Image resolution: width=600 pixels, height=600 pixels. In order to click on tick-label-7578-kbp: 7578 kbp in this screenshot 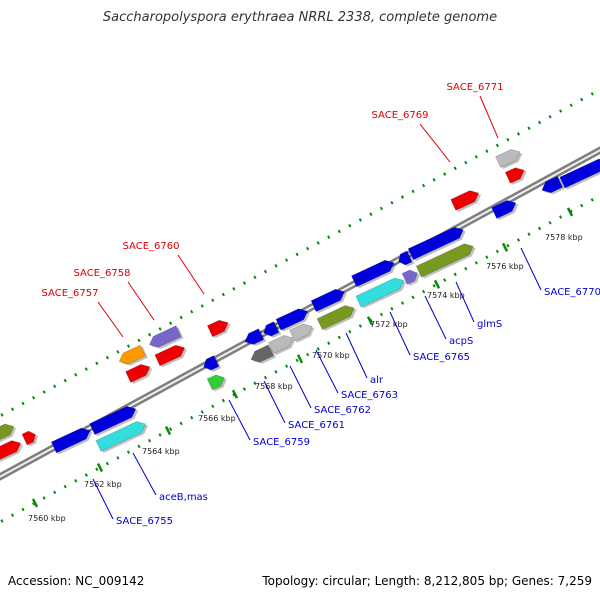, I will do `click(564, 237)`.